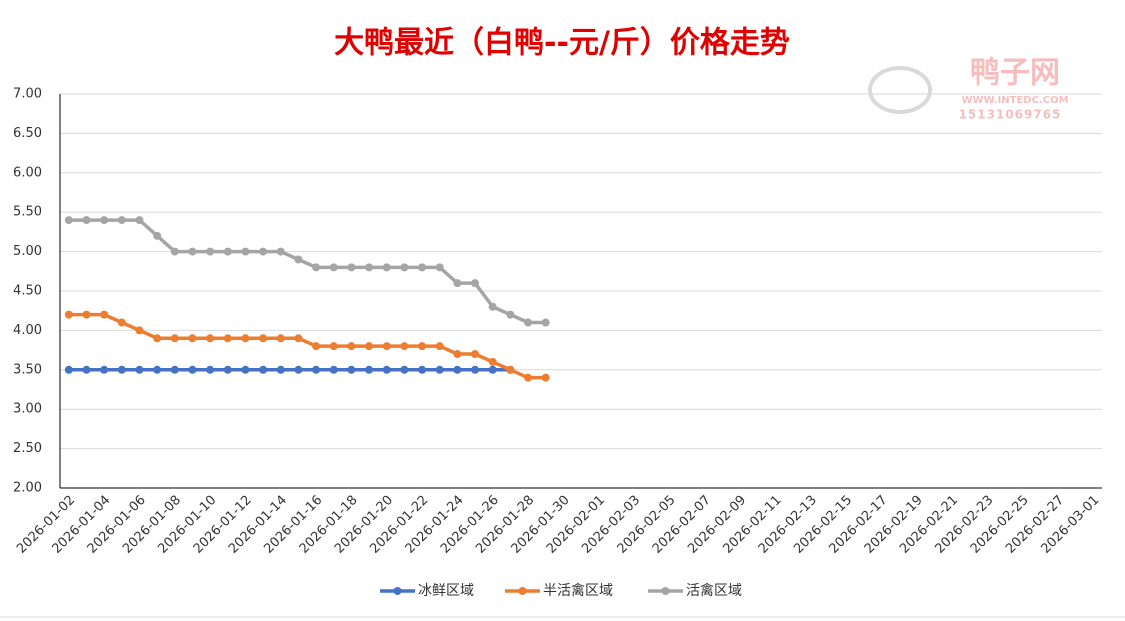 The width and height of the screenshot is (1125, 621). What do you see at coordinates (27, 409) in the screenshot?
I see `y-tick-label: 3.00` at bounding box center [27, 409].